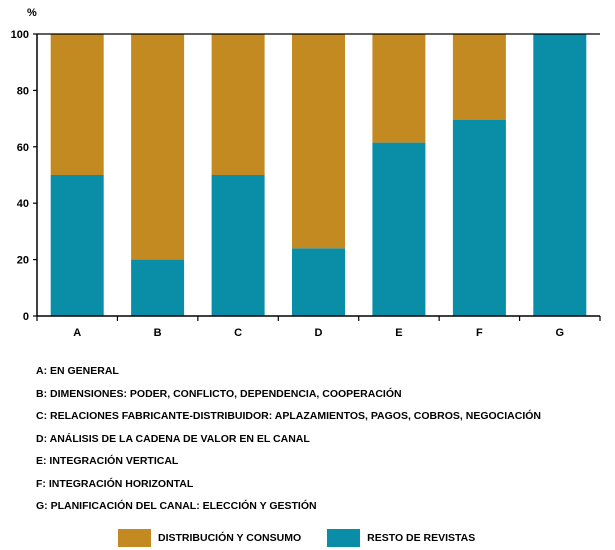 The height and width of the screenshot is (550, 615). What do you see at coordinates (238, 333) in the screenshot?
I see `x-tick-label-c: C` at bounding box center [238, 333].